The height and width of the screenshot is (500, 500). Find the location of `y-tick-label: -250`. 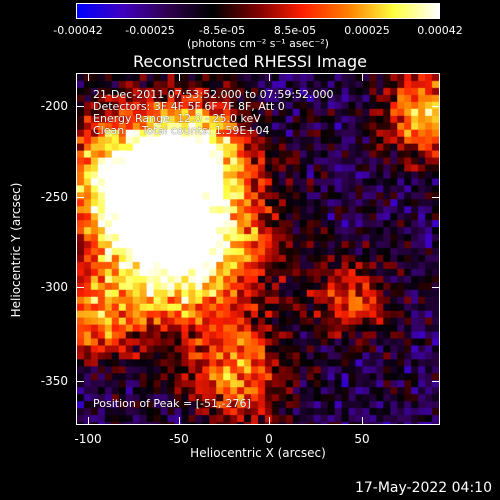

y-tick-label: -250 is located at coordinates (54, 197).